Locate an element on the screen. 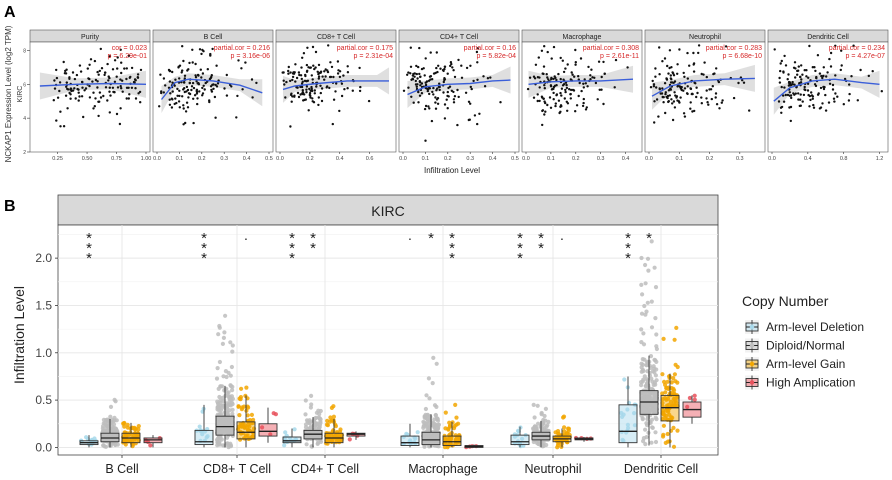  x-tick-label: Macrophage is located at coordinates (443, 469).